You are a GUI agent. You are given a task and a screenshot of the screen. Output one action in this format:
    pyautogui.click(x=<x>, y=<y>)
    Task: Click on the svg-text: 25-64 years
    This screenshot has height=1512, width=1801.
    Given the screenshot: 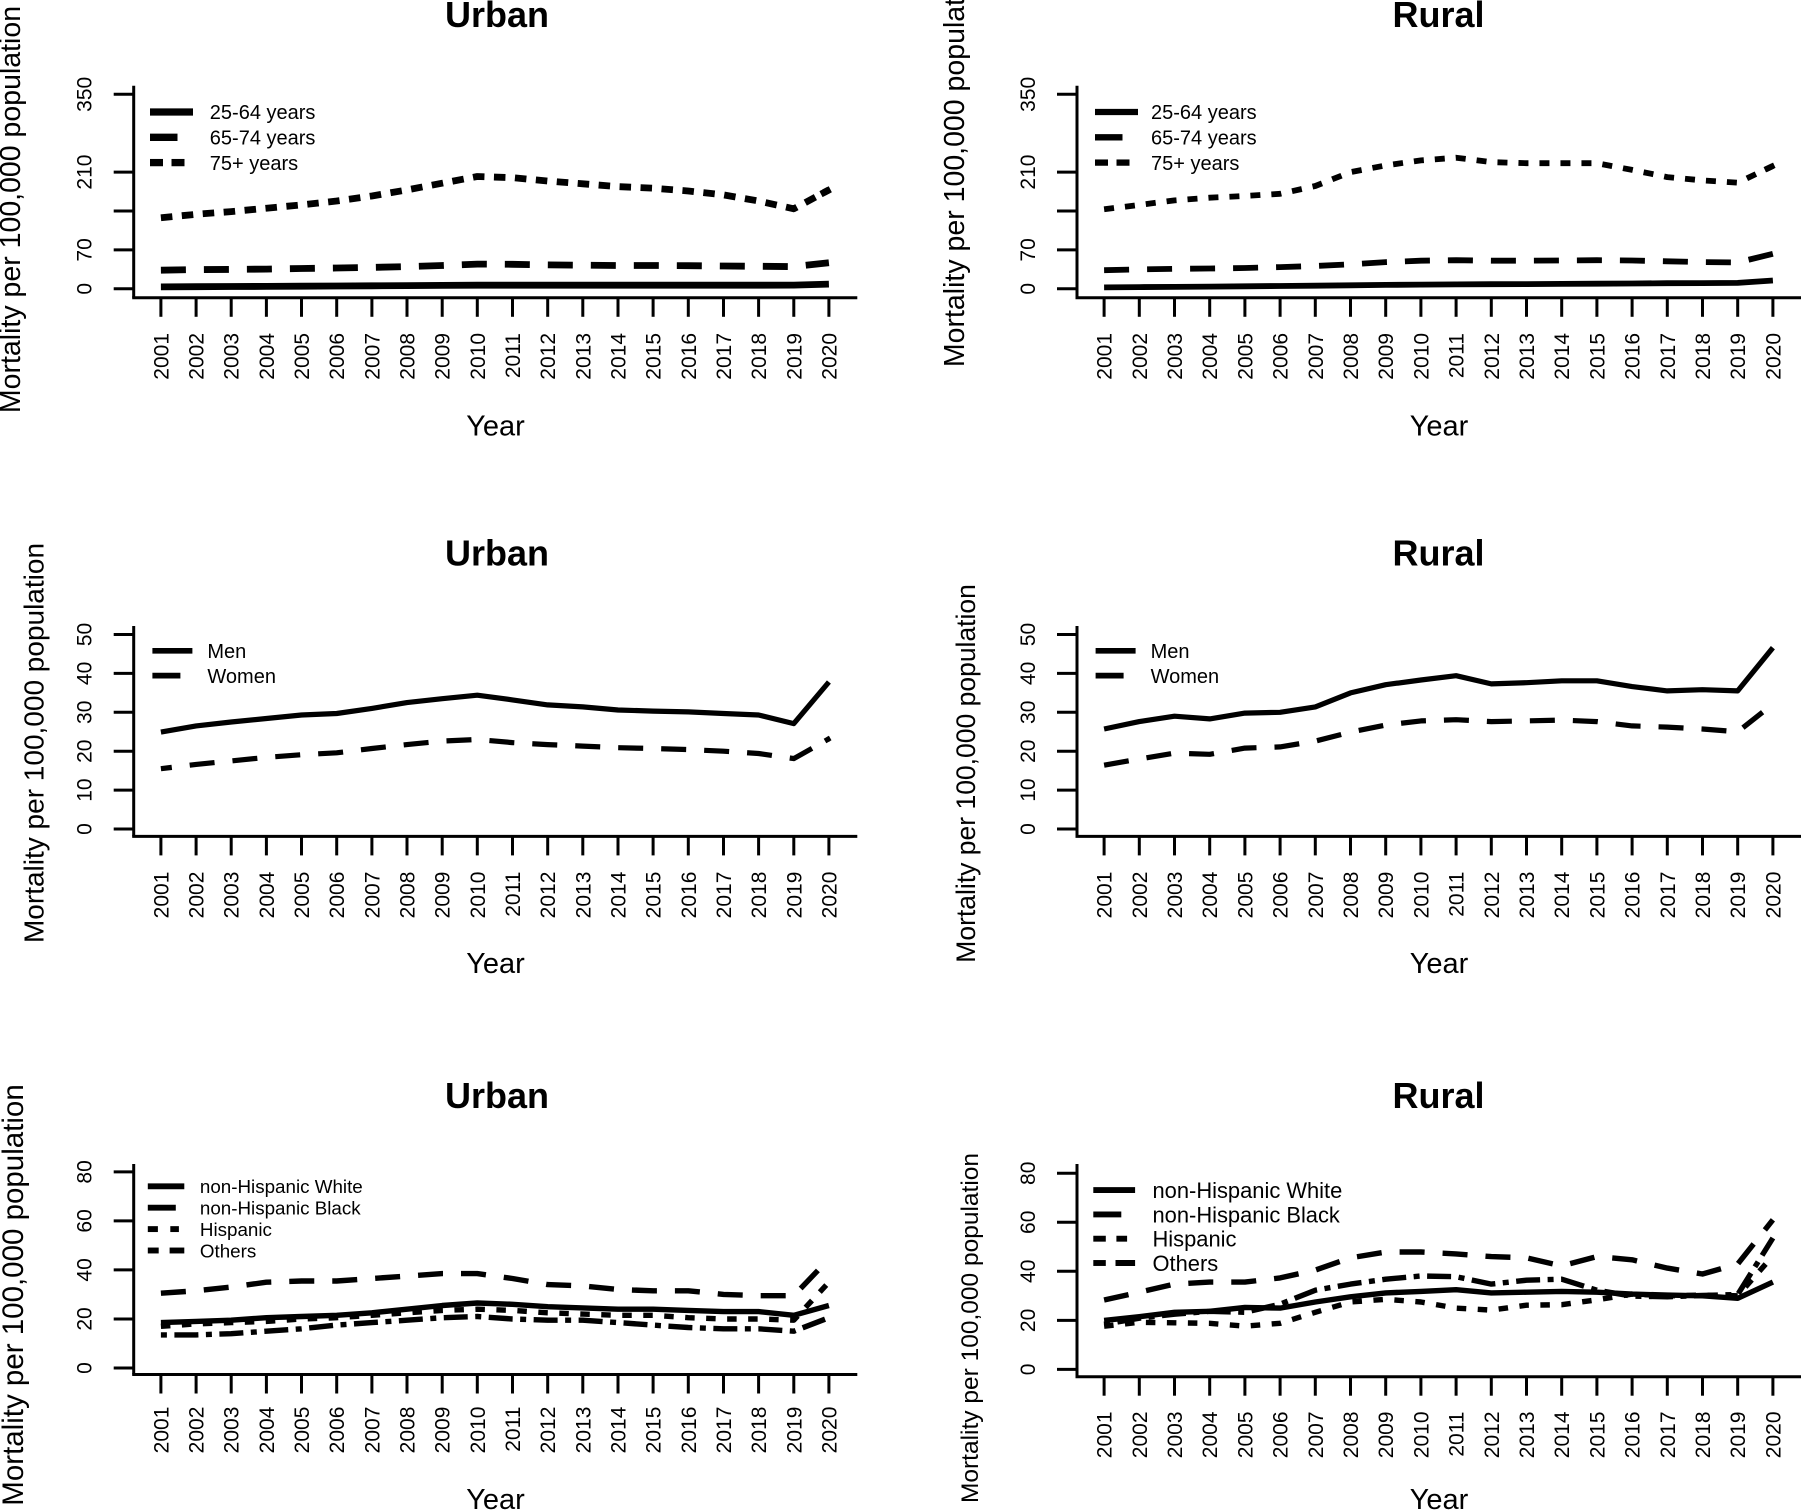 What is the action you would take?
    pyautogui.click(x=263, y=113)
    